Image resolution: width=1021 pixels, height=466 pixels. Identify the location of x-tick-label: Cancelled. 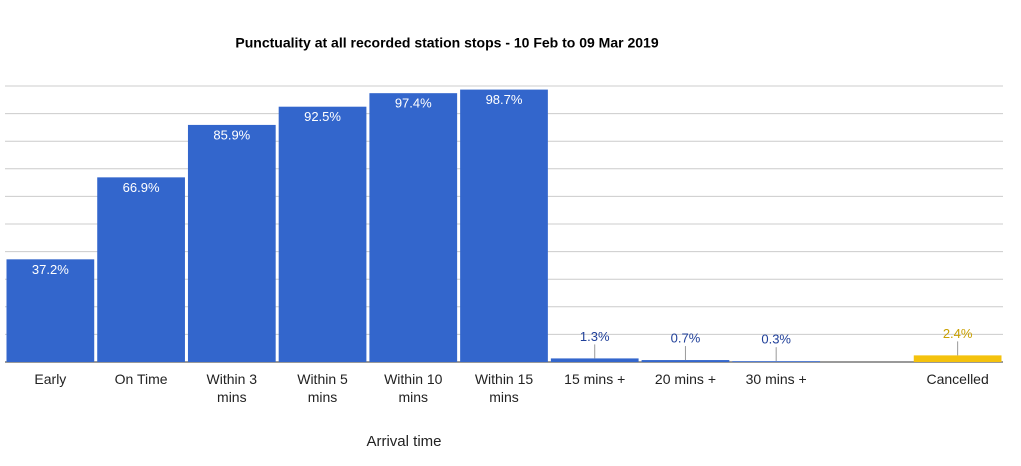
(957, 379).